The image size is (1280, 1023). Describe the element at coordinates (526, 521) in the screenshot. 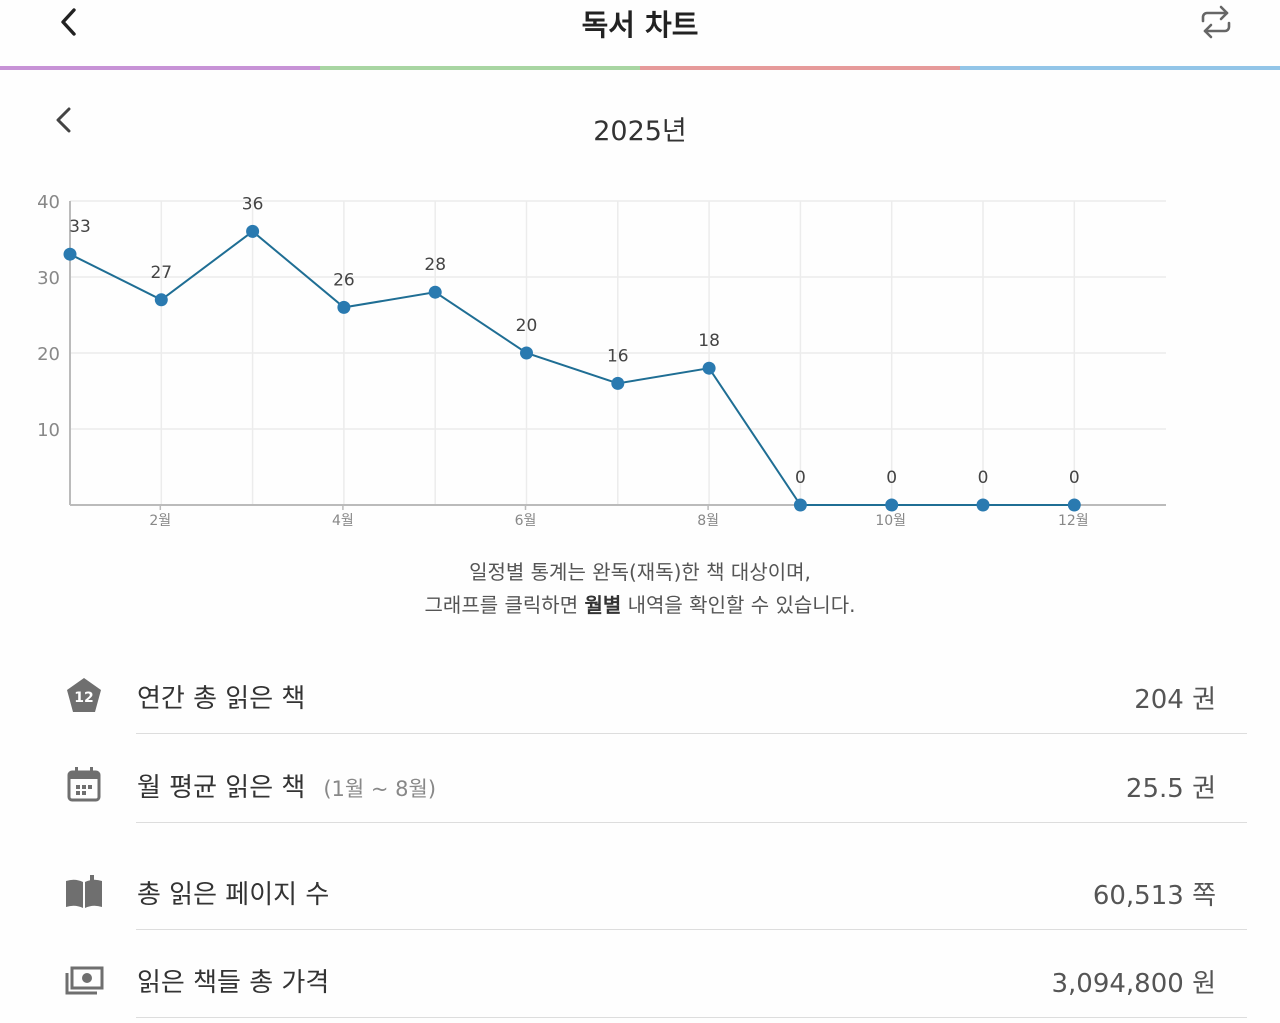

I see `x-tick-label: 6월` at that location.